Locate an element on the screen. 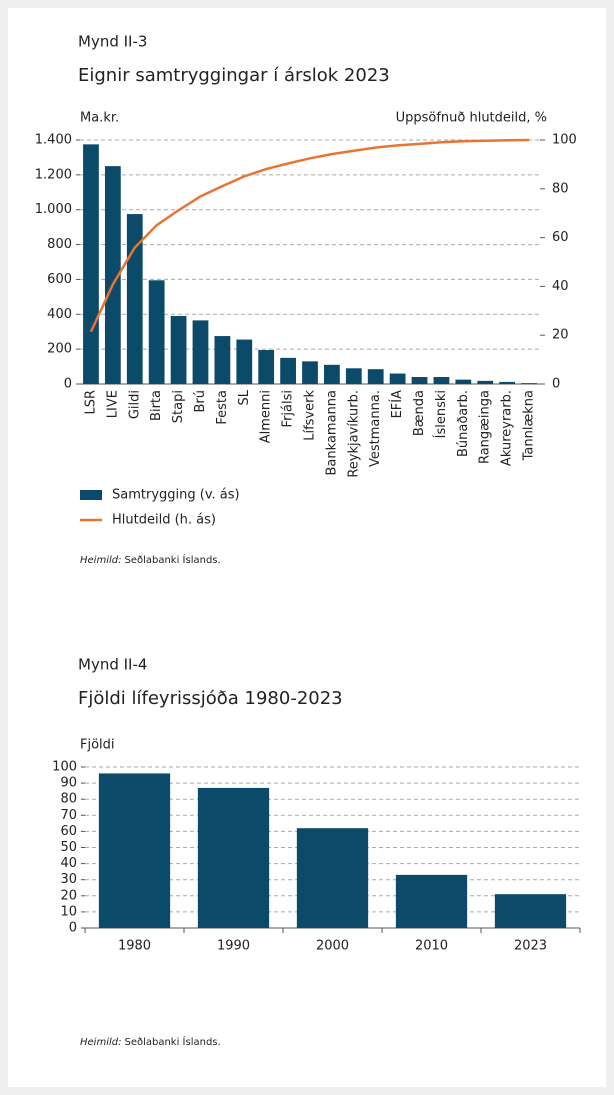 This screenshot has width=614, height=1095. x-tick-label: Frjálsi is located at coordinates (288, 408).